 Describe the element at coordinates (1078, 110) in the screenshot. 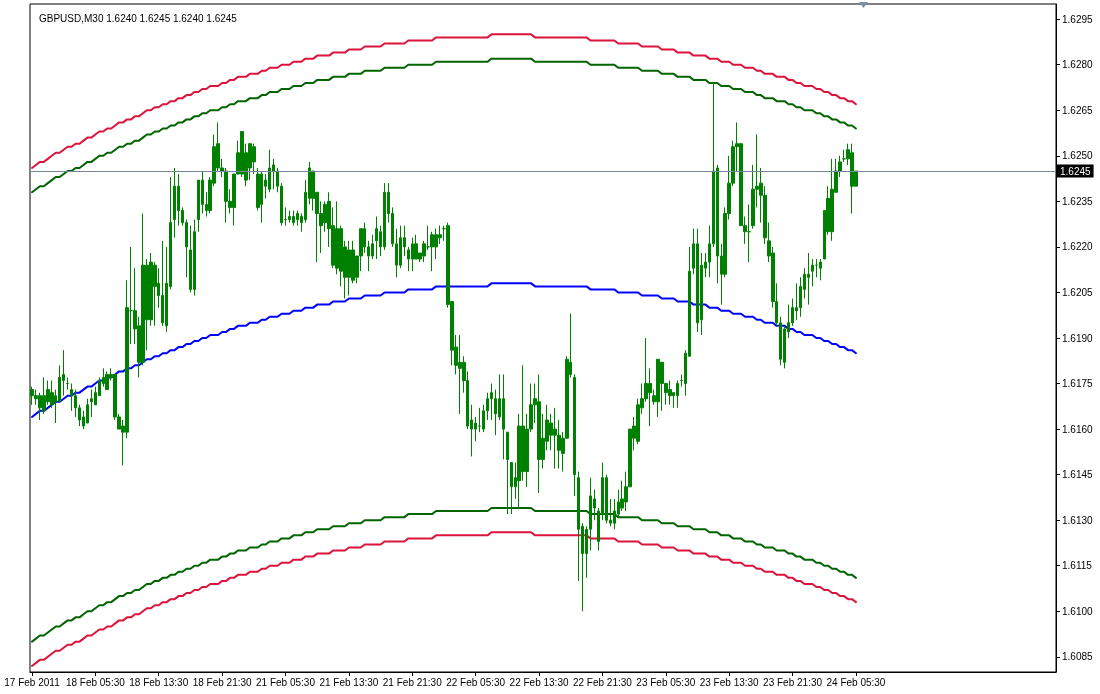

I see `y-tick-label: 1.6265` at that location.